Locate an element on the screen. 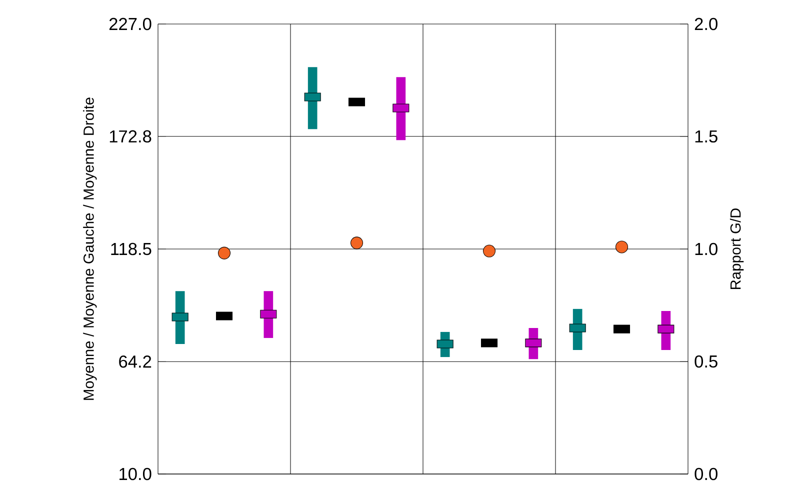  y-axis-title: Moyenne / Moyenne Gauche / Moyenne Droite is located at coordinates (90, 249).